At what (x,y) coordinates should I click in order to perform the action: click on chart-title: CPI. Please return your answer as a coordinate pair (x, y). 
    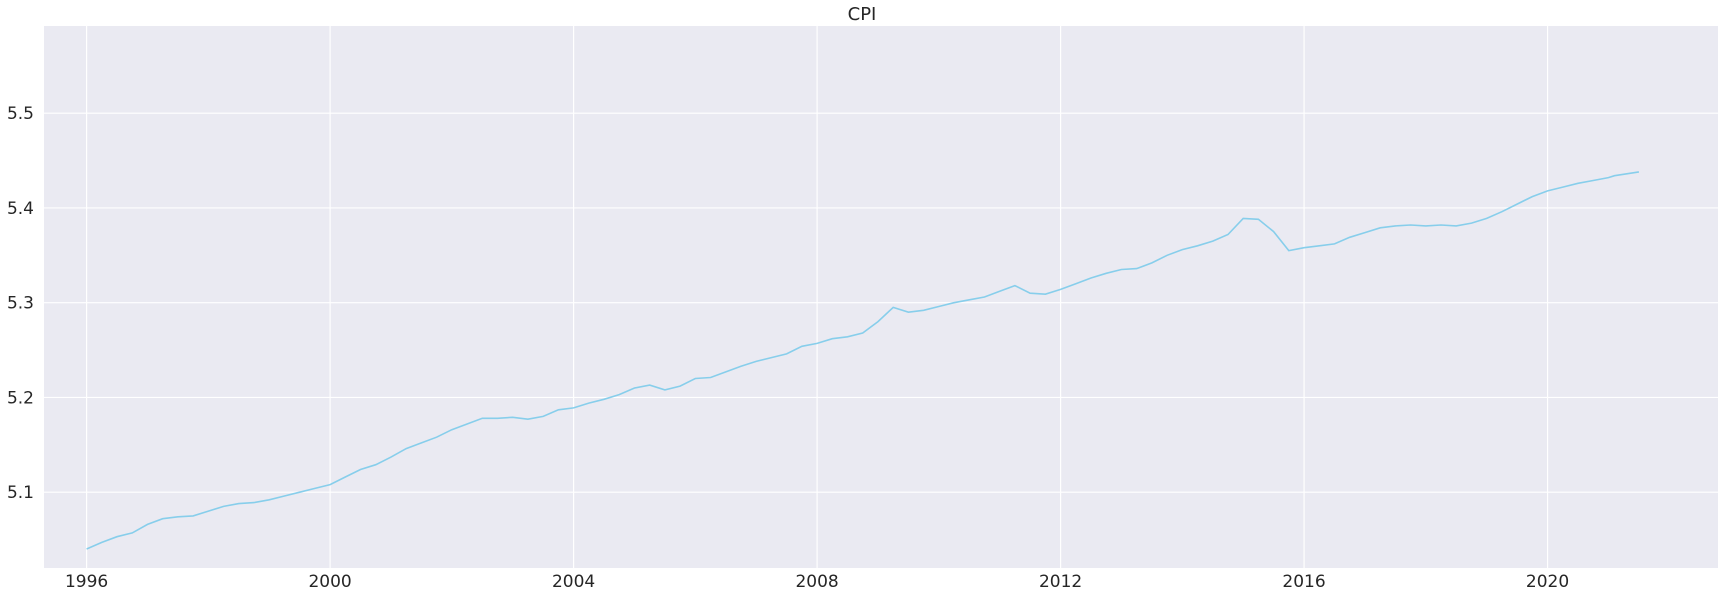
    Looking at the image, I should click on (862, 14).